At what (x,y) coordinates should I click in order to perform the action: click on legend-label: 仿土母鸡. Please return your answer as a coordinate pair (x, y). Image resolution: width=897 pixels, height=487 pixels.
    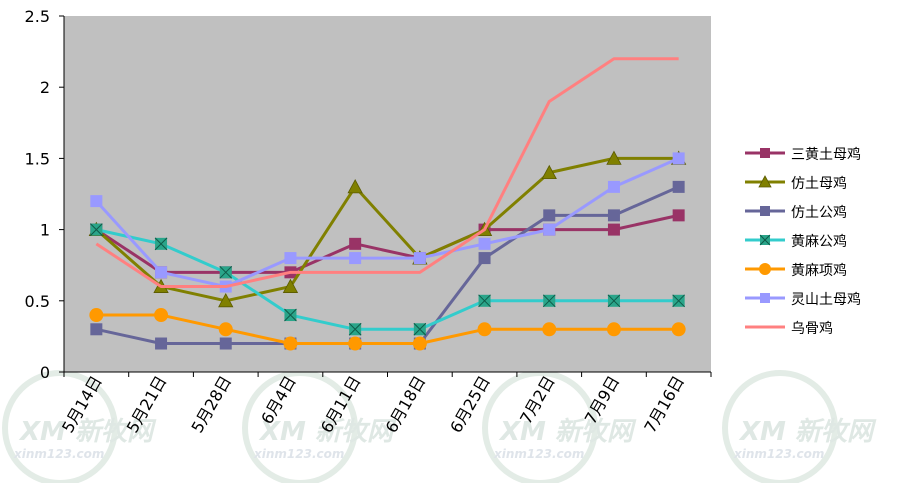
    Looking at the image, I should click on (819, 183).